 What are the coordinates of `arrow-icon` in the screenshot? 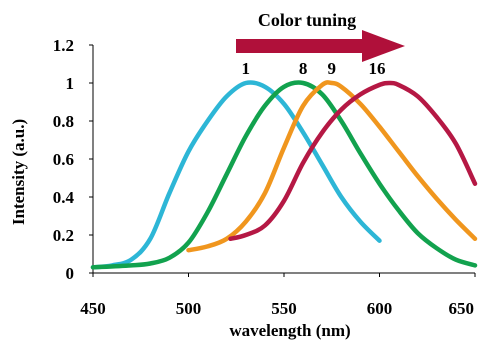 It's located at (320, 46).